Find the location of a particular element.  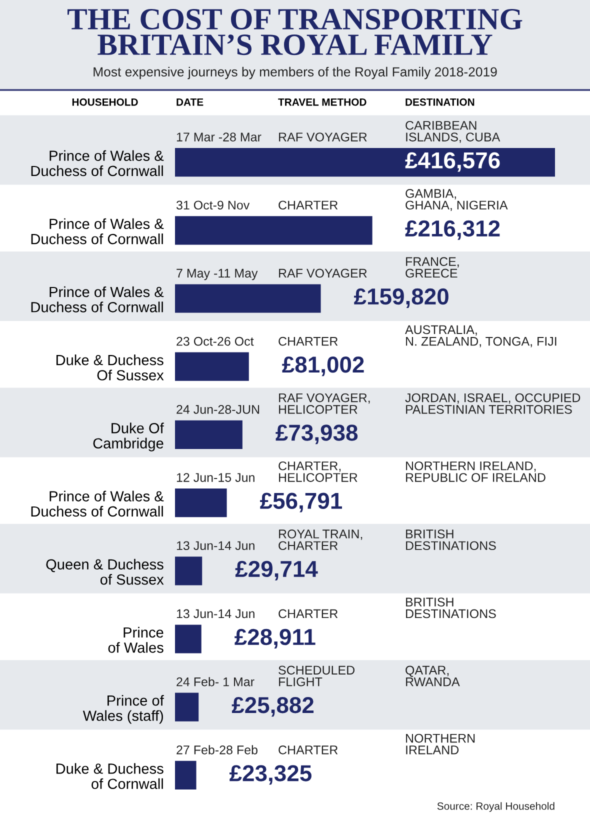

data-label: £81,002 is located at coordinates (323, 366).